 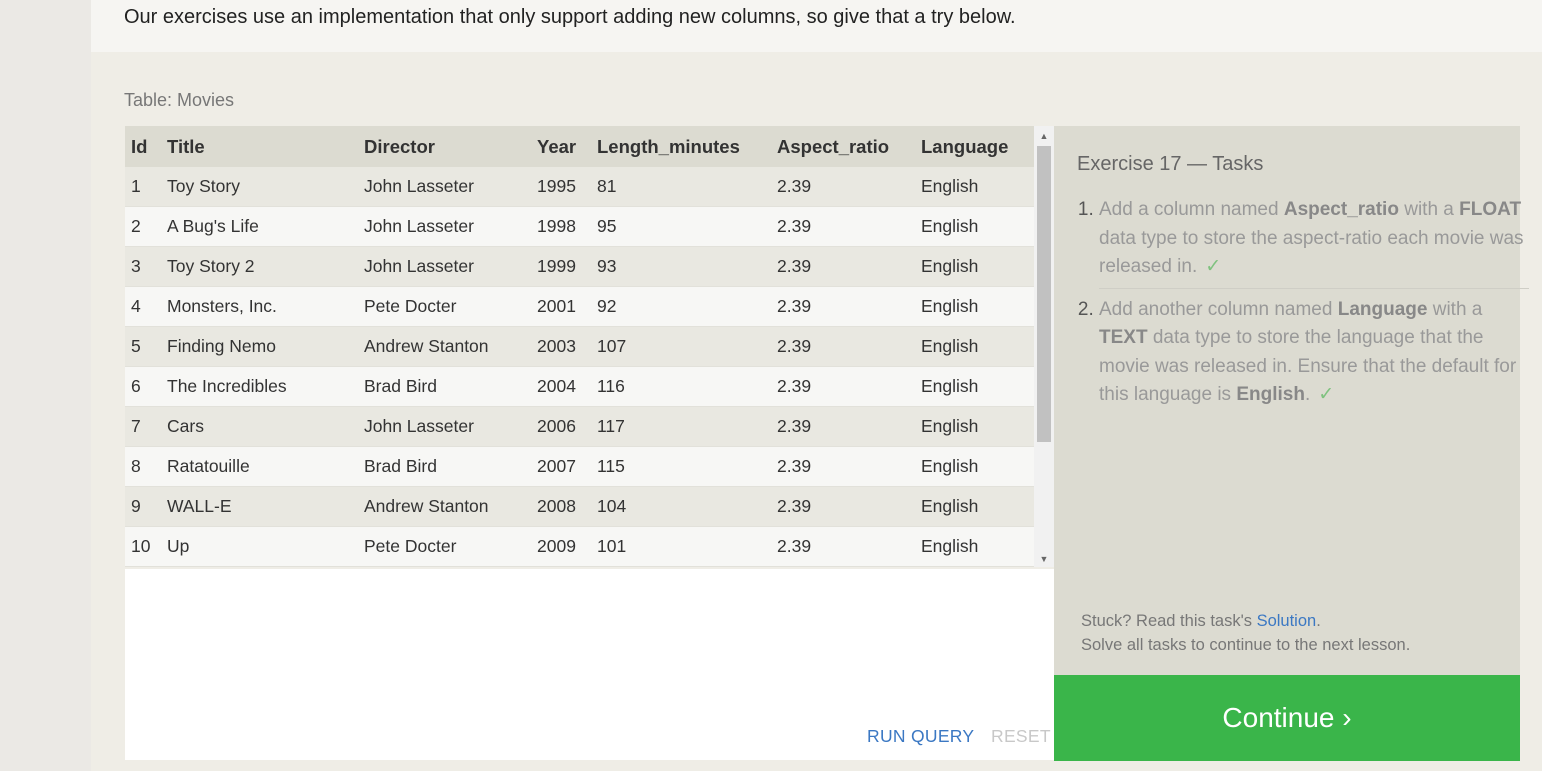 I want to click on table-cell: Andrew Stanton, so click(x=444, y=506).